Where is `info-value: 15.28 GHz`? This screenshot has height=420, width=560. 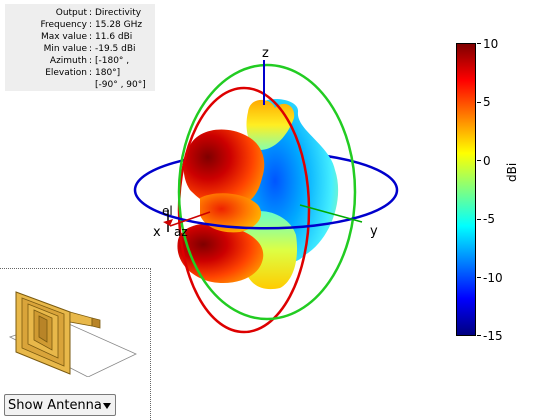 info-value: 15.28 GHz is located at coordinates (119, 25).